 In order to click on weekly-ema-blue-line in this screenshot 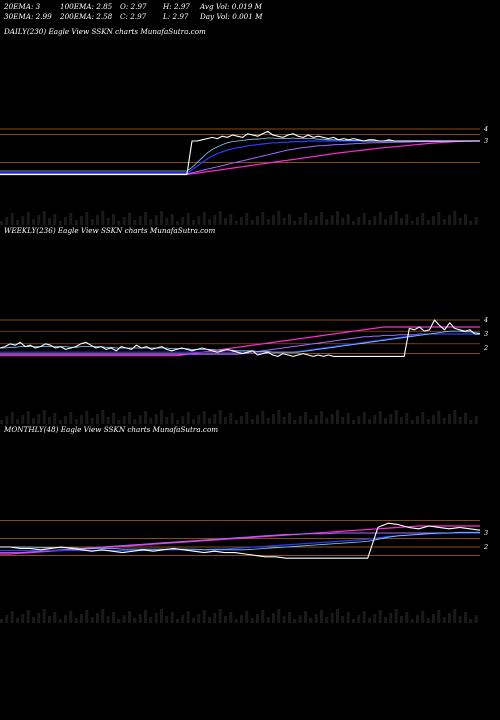, I will do `click(240, 343)`.